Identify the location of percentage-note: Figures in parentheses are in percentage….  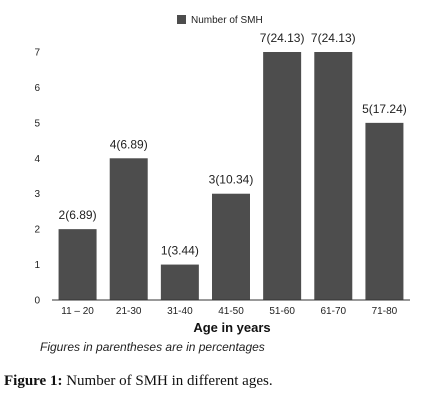
(152, 347).